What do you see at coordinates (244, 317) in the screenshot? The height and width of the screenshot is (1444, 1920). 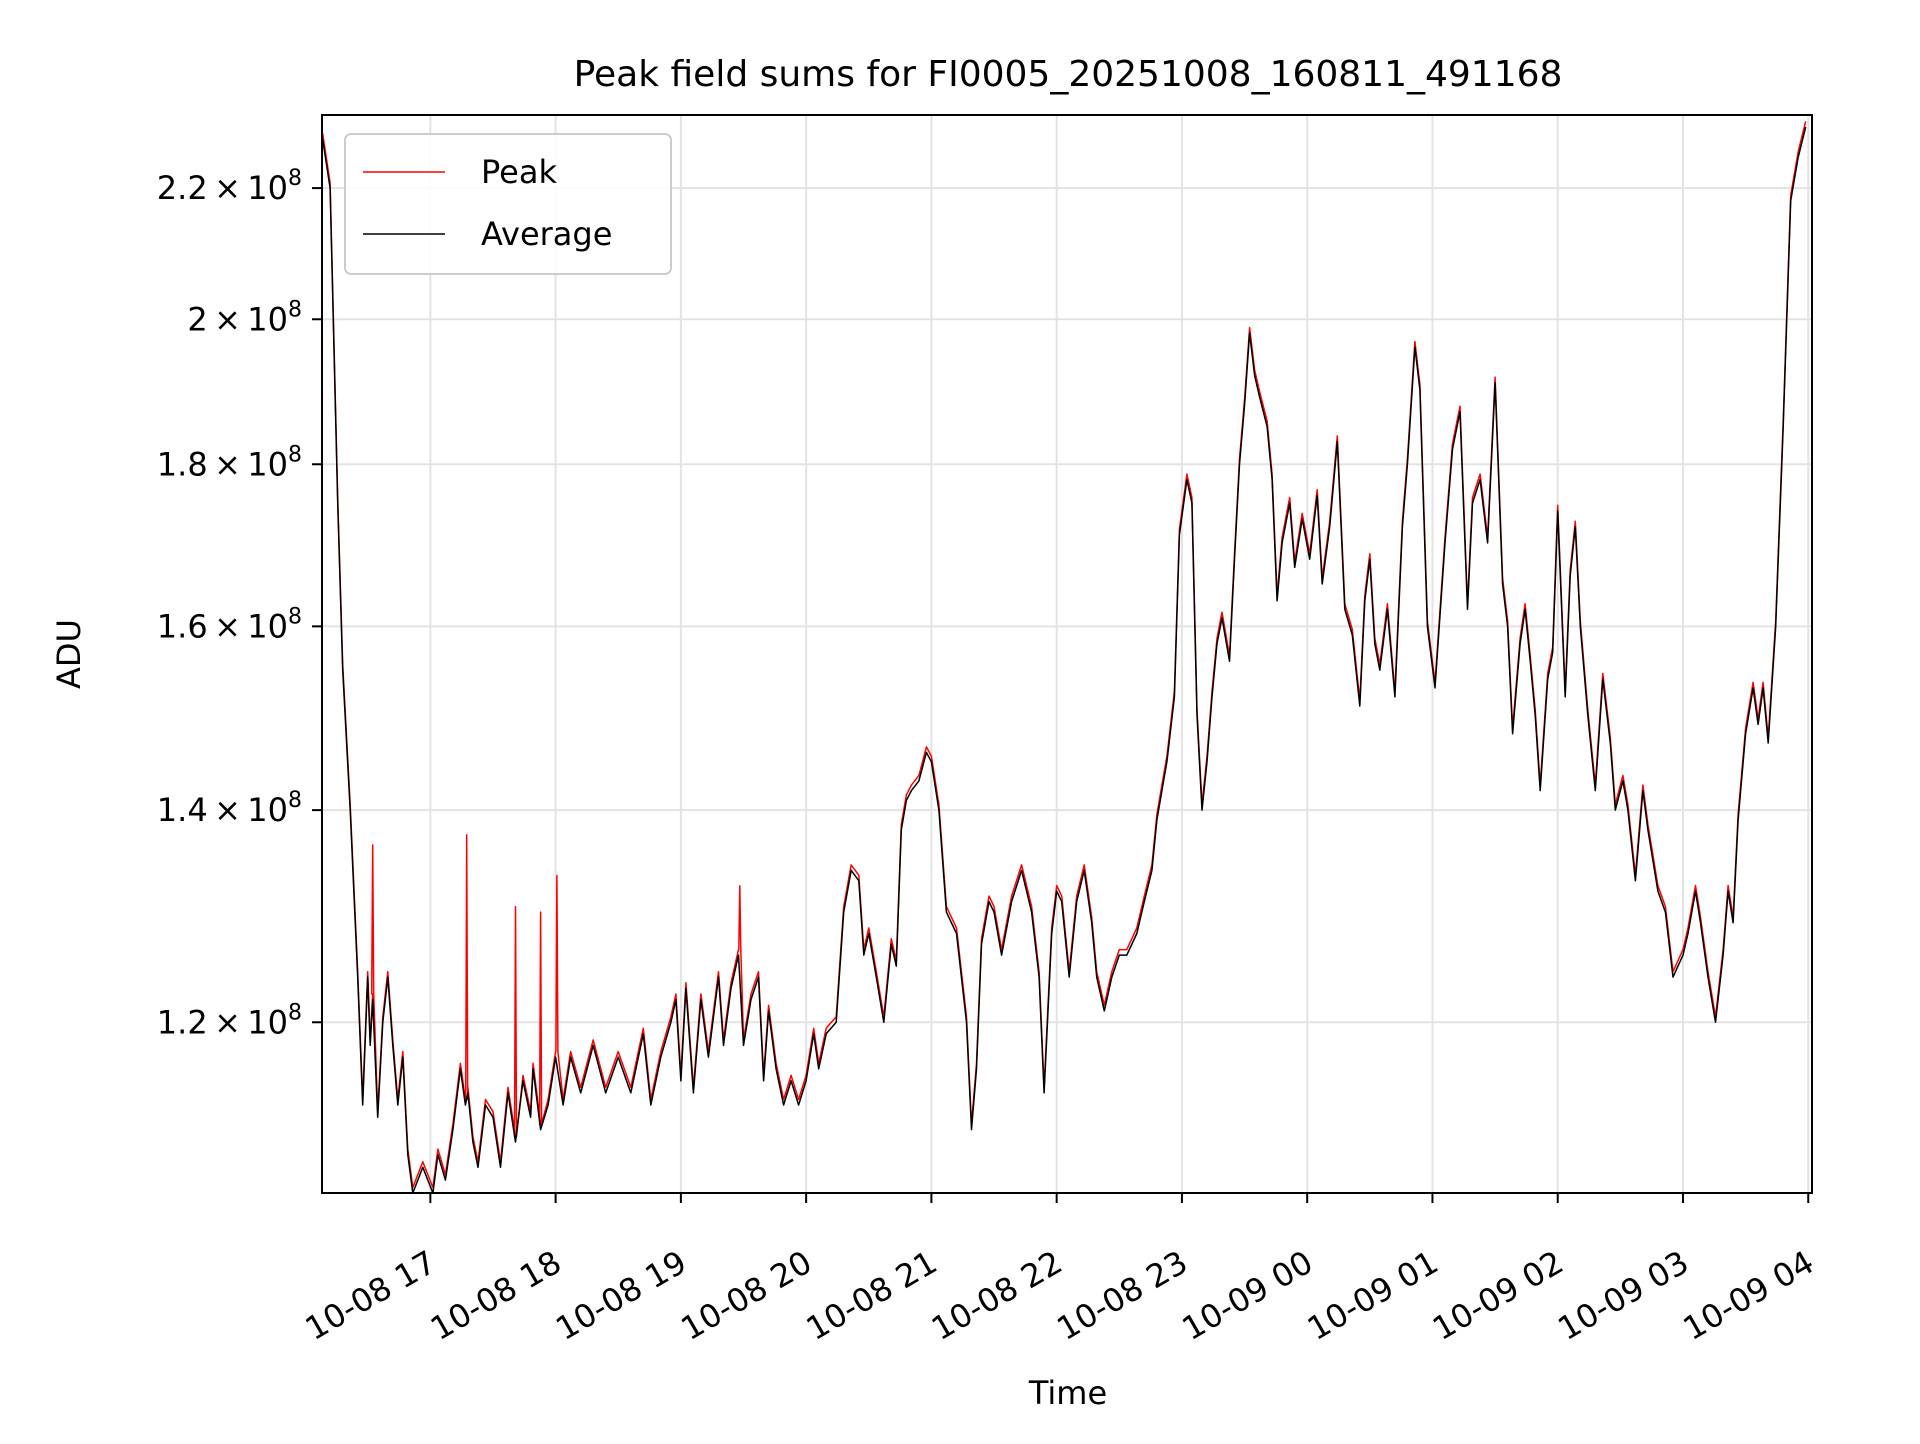 I see `y-tick-label-4: 2 × 108` at bounding box center [244, 317].